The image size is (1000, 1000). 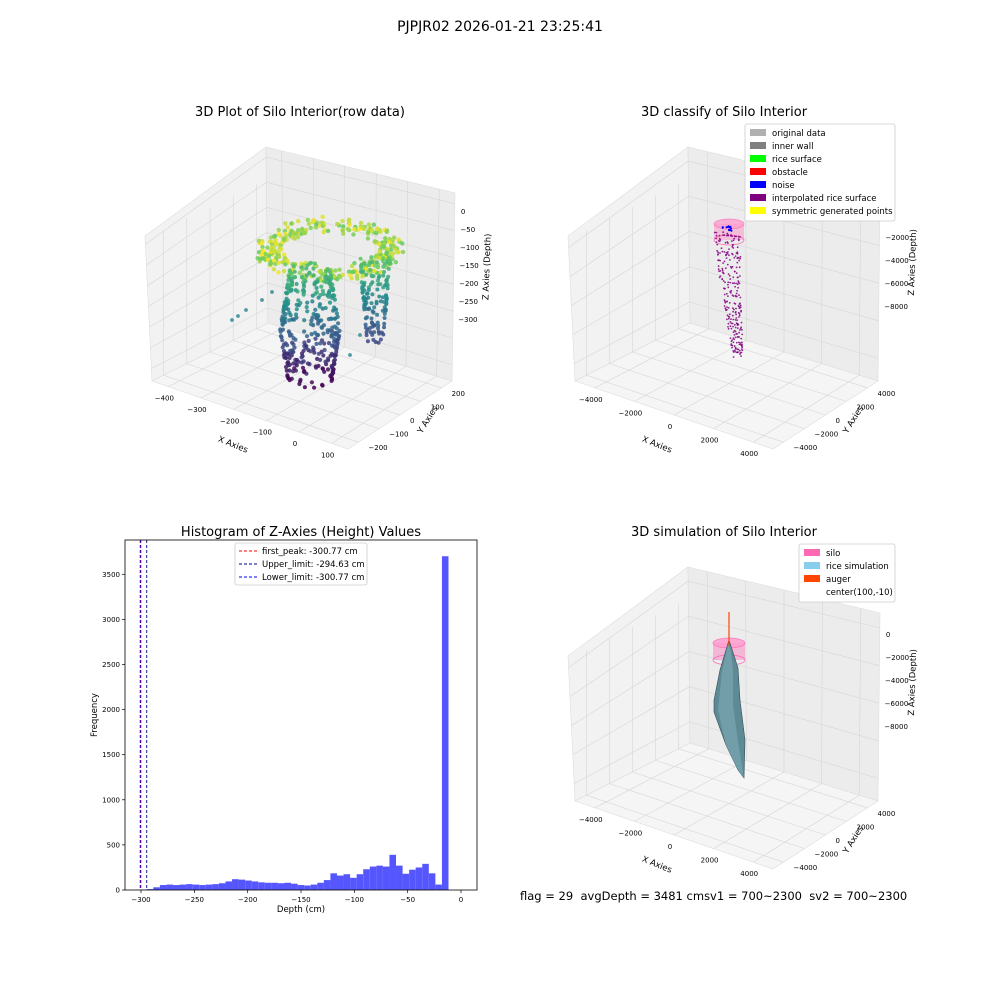 I want to click on p1-xtick: −200, so click(x=229, y=421).